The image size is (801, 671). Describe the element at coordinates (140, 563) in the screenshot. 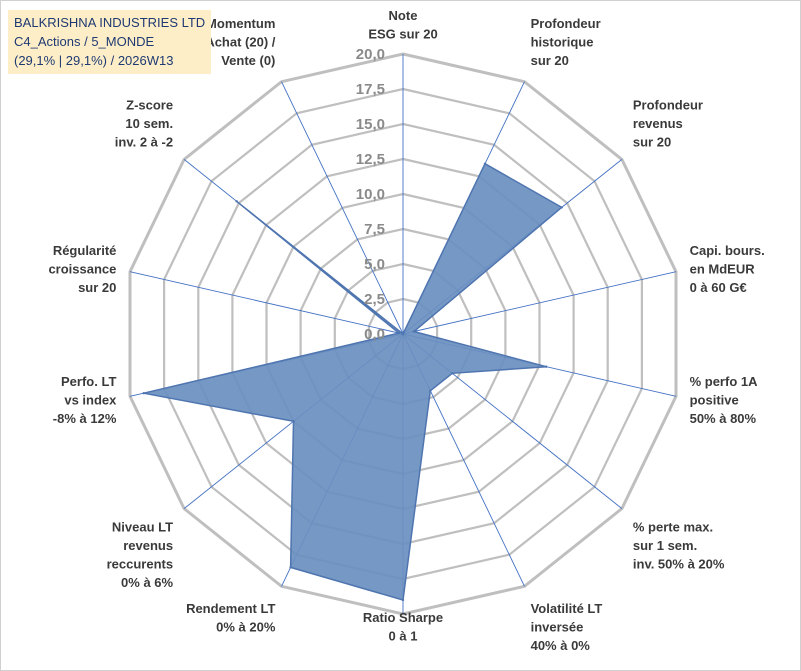

I see `axis-label-9-line-2: reccurents` at that location.